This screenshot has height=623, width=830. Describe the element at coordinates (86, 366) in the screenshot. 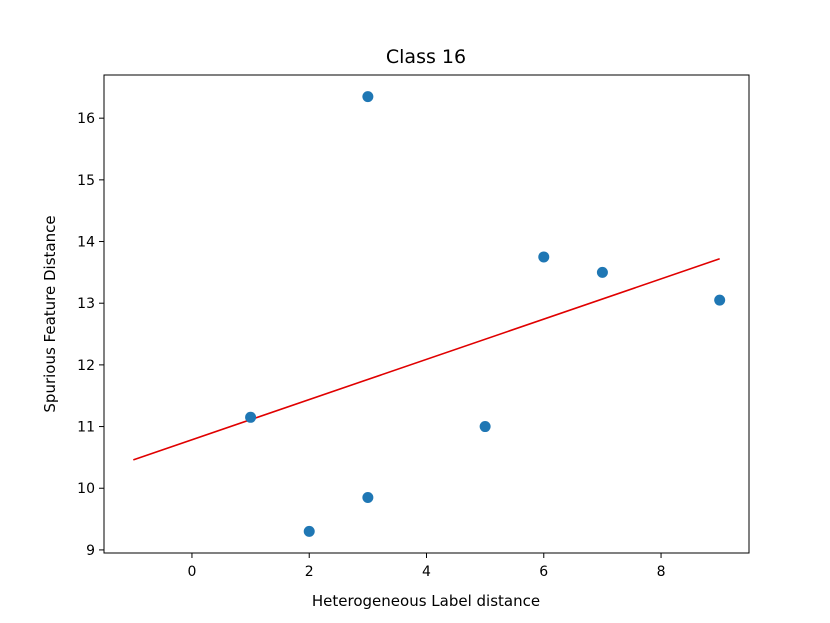

I see `y-tick-label: 12` at that location.